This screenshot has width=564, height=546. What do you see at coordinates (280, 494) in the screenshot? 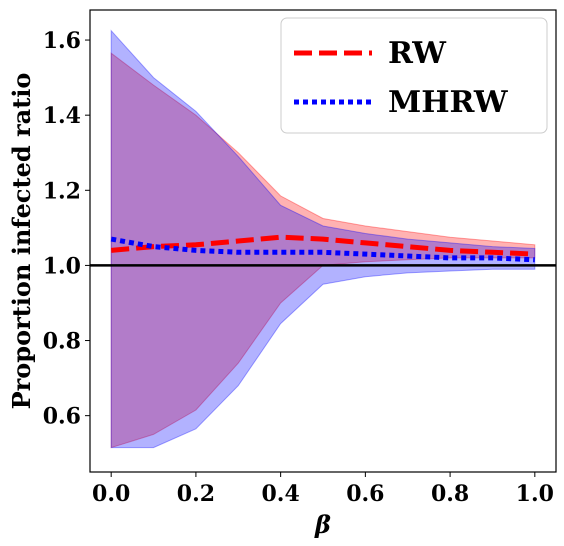
I see `x-tick-label: 0.4` at bounding box center [280, 494].